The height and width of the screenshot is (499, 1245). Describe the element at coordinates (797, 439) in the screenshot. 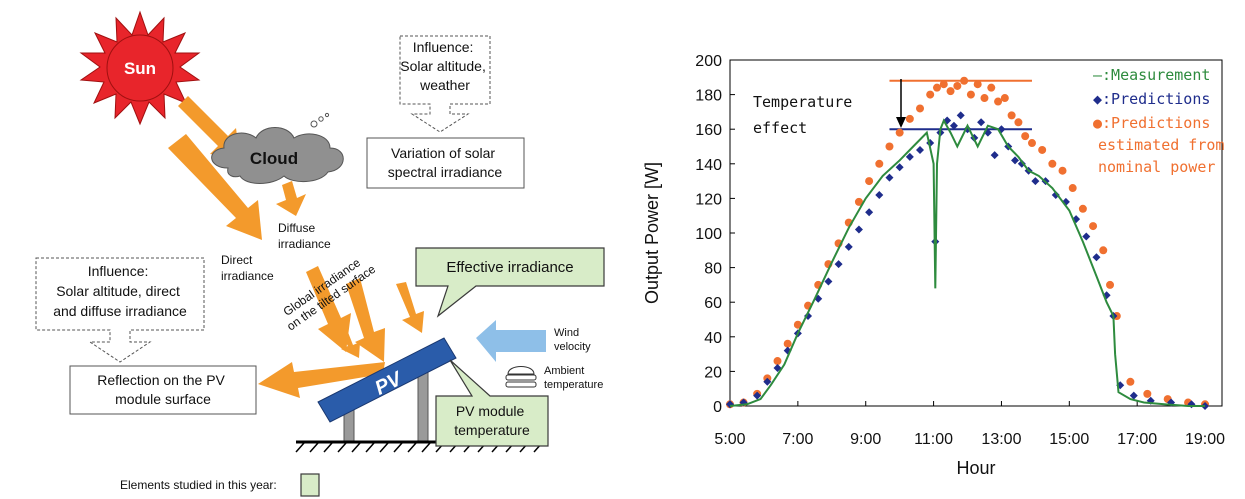

I see `x-tick-label: 7:00` at that location.